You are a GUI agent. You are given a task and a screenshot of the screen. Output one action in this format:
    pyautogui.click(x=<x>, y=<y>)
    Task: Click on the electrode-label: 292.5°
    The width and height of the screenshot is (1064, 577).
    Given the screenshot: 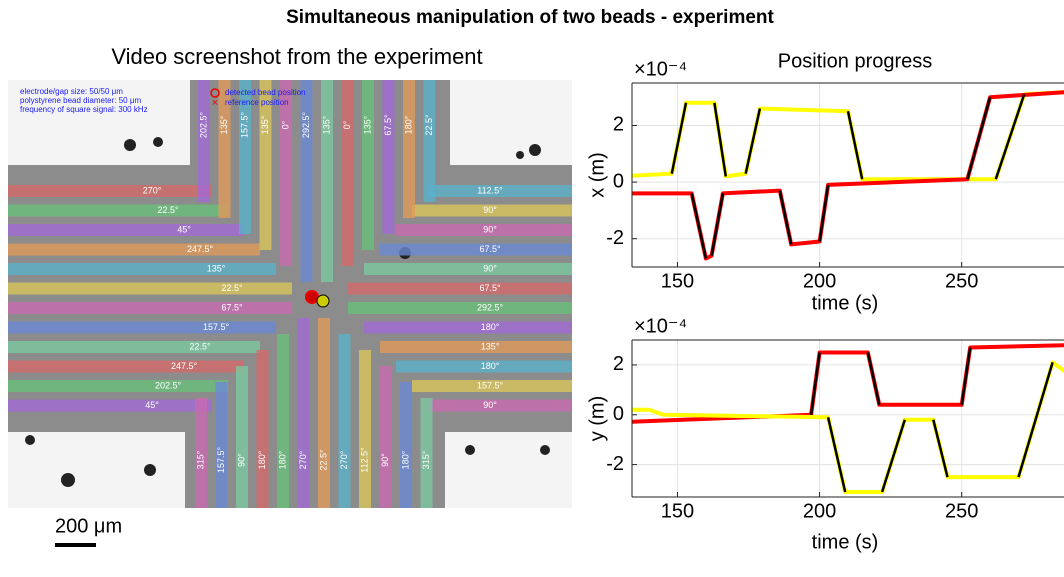 What is the action you would take?
    pyautogui.click(x=490, y=307)
    